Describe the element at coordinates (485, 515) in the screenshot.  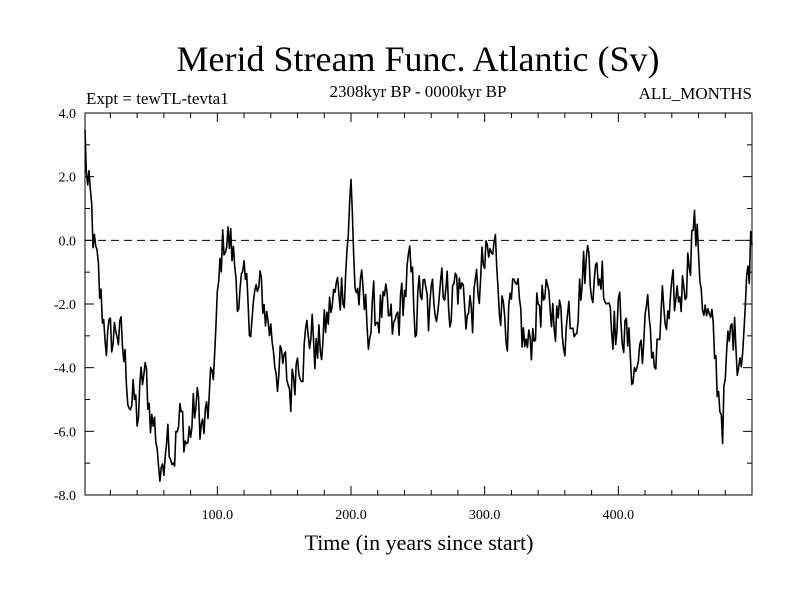
I see `x-tick-label: 300.0` at that location.